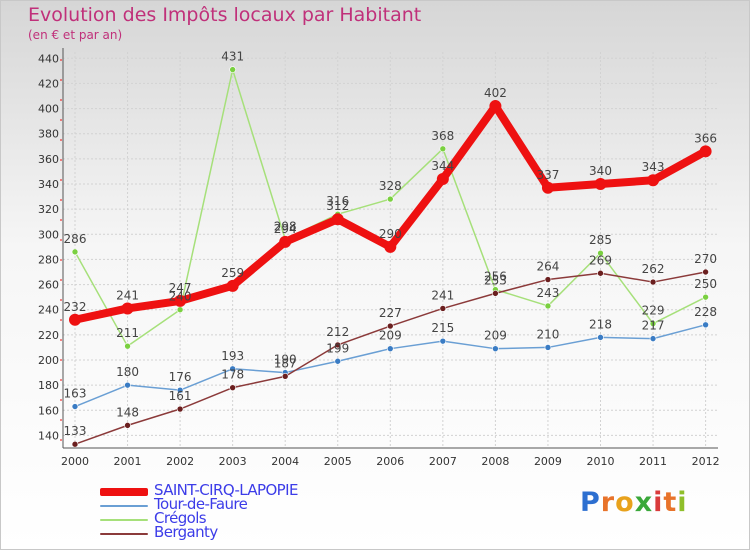 The height and width of the screenshot is (550, 750). I want to click on data-label: 337, so click(547, 175).